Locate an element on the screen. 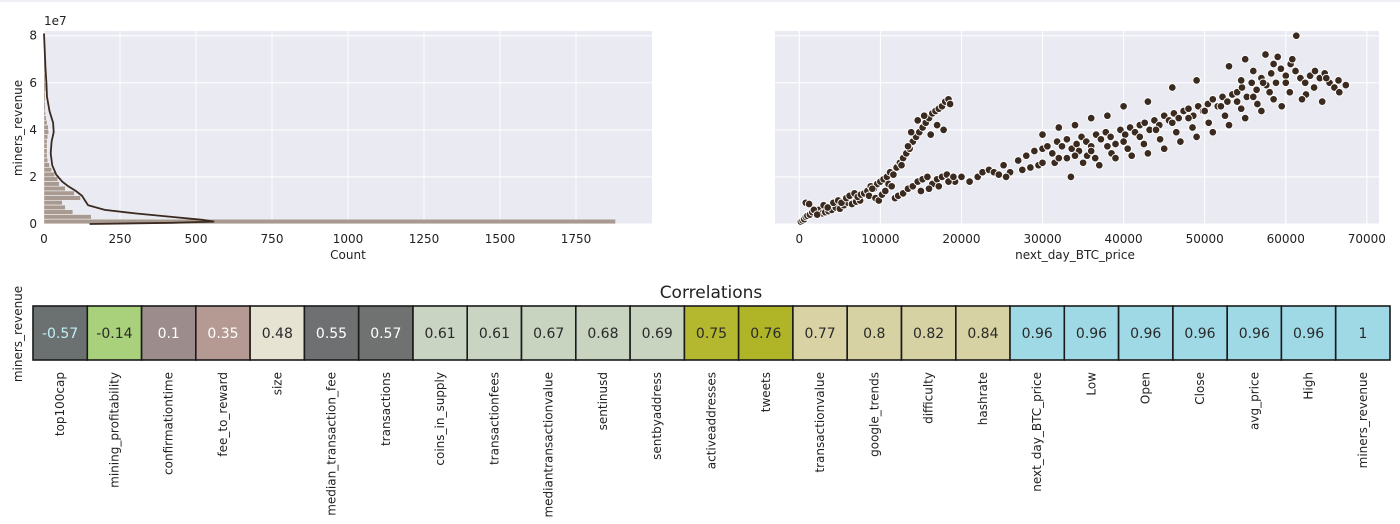 The height and width of the screenshot is (524, 1400). heatmap-value-label: 0.35 is located at coordinates (222, 334).